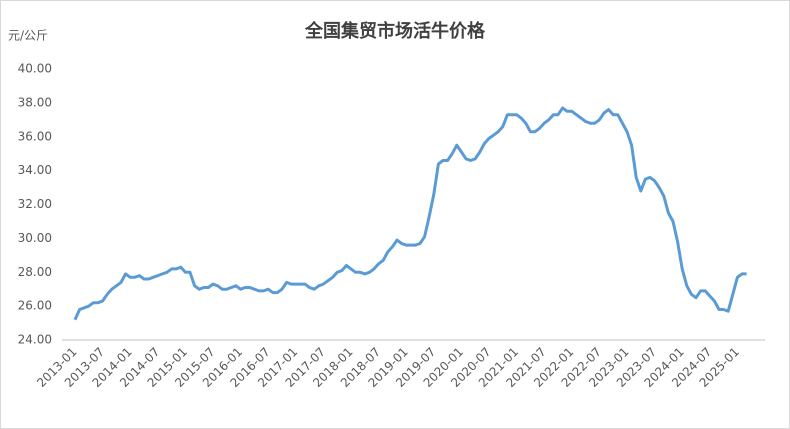  Describe the element at coordinates (35, 69) in the screenshot. I see `y-tick-label: 40.00` at that location.